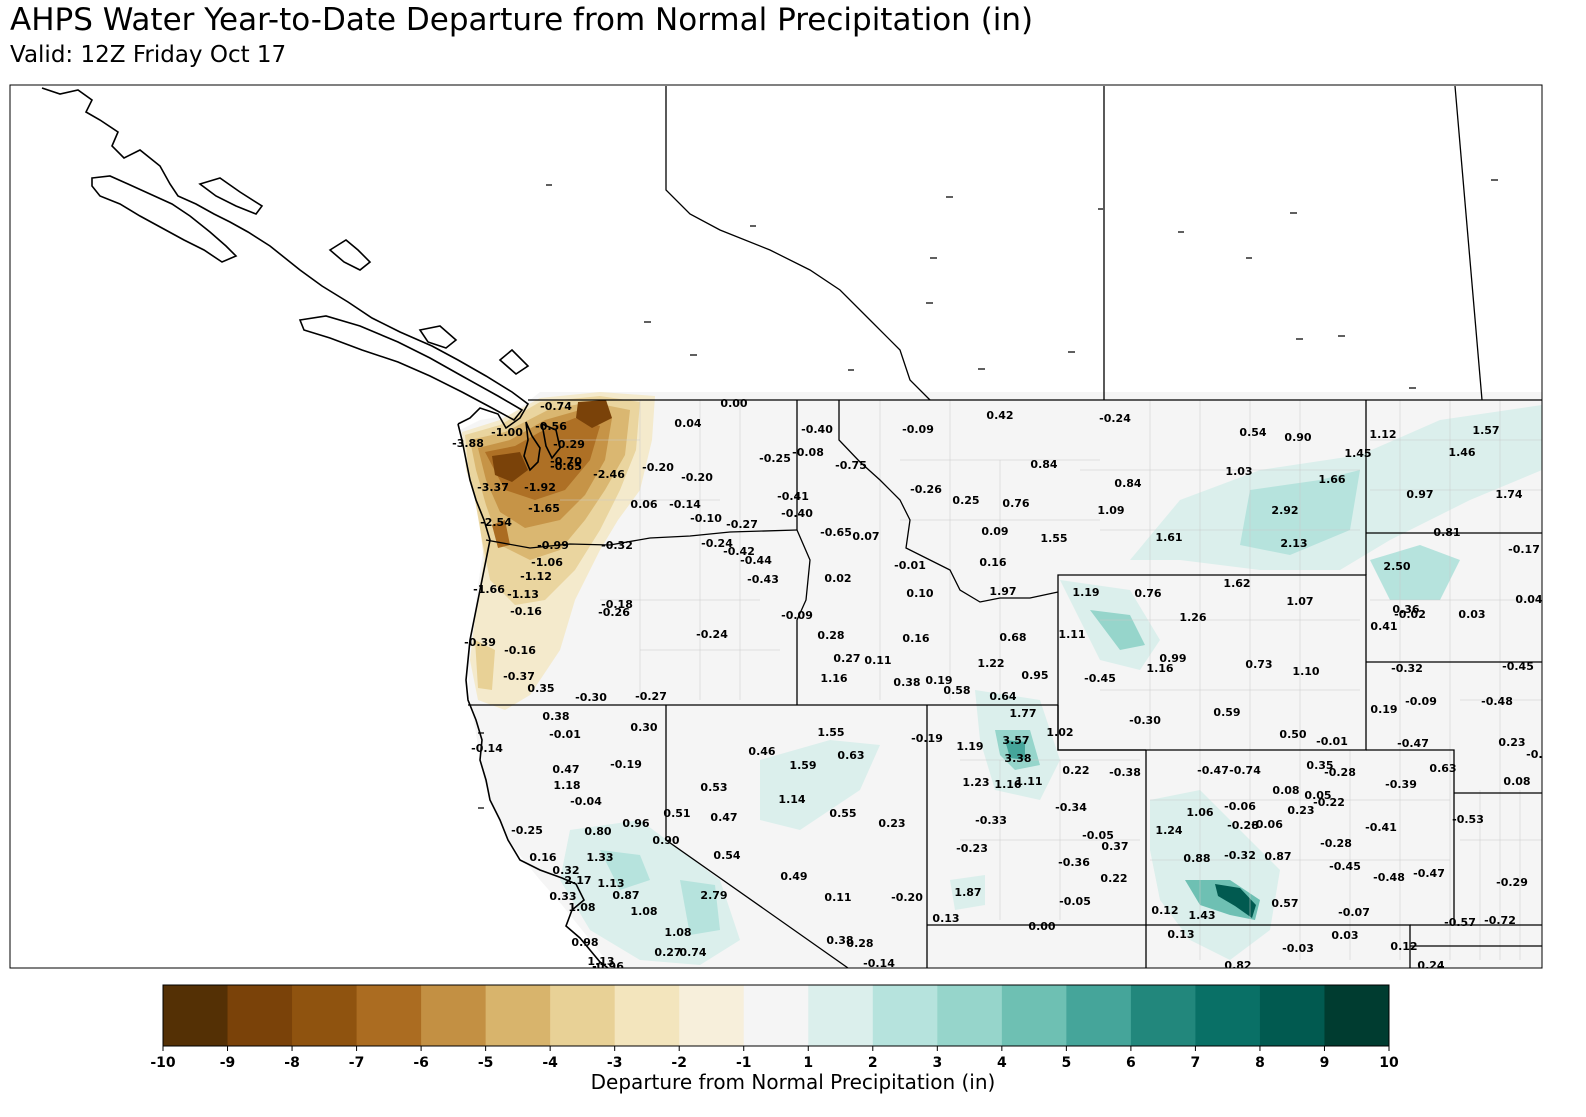 The width and height of the screenshot is (1586, 1117). I want to click on map-value-label: -0.65, so click(836, 532).